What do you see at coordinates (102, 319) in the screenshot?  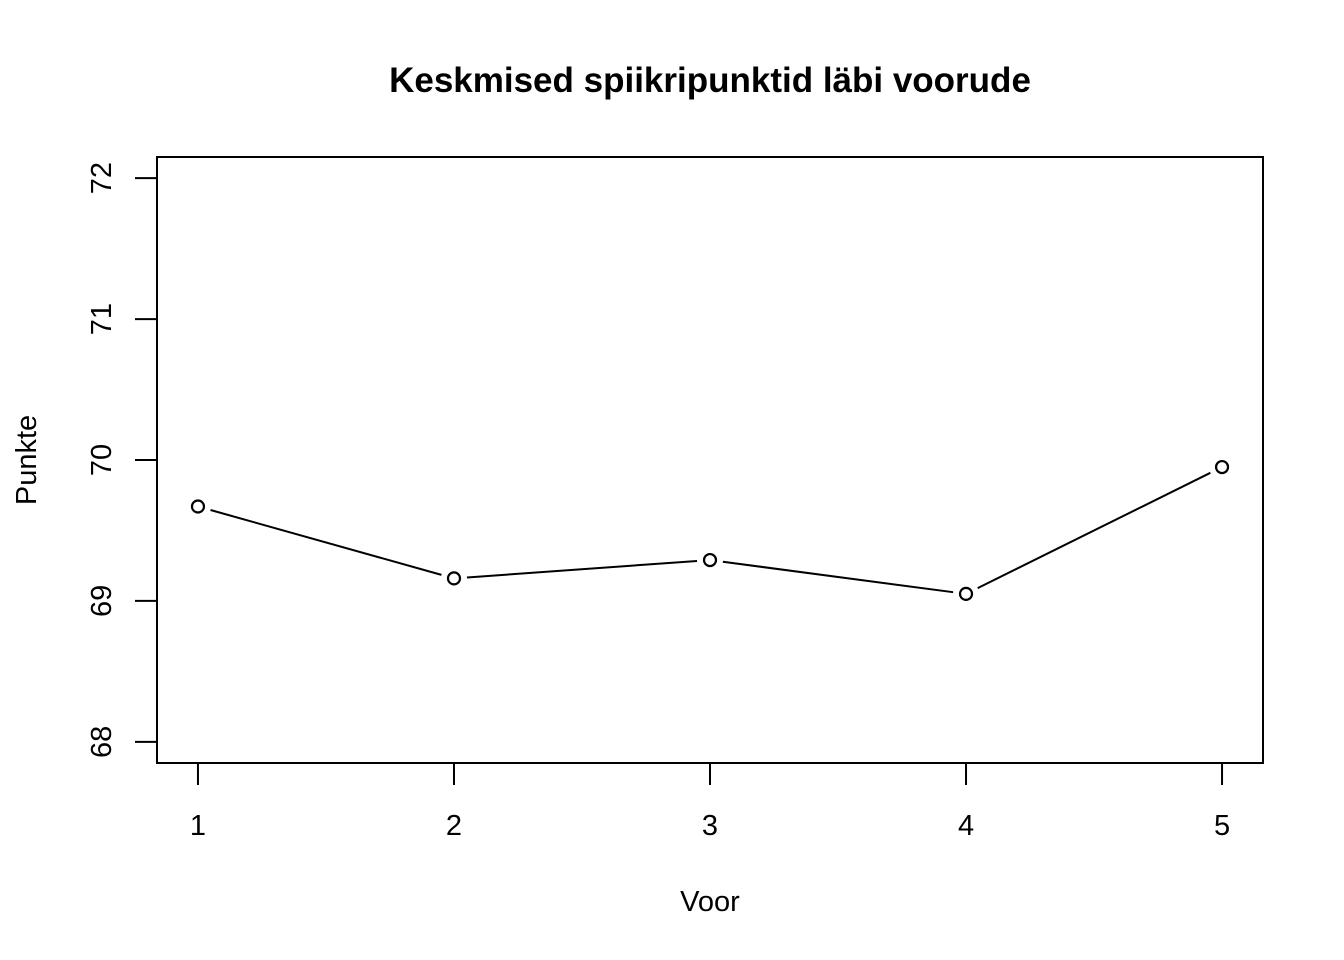 I see `y-tick-label: 71` at bounding box center [102, 319].